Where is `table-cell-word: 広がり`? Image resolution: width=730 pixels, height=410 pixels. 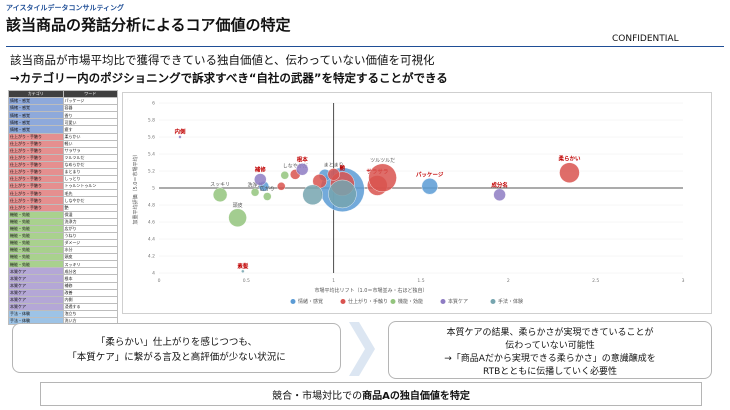 table-cell-word: 広がり is located at coordinates (90, 228).